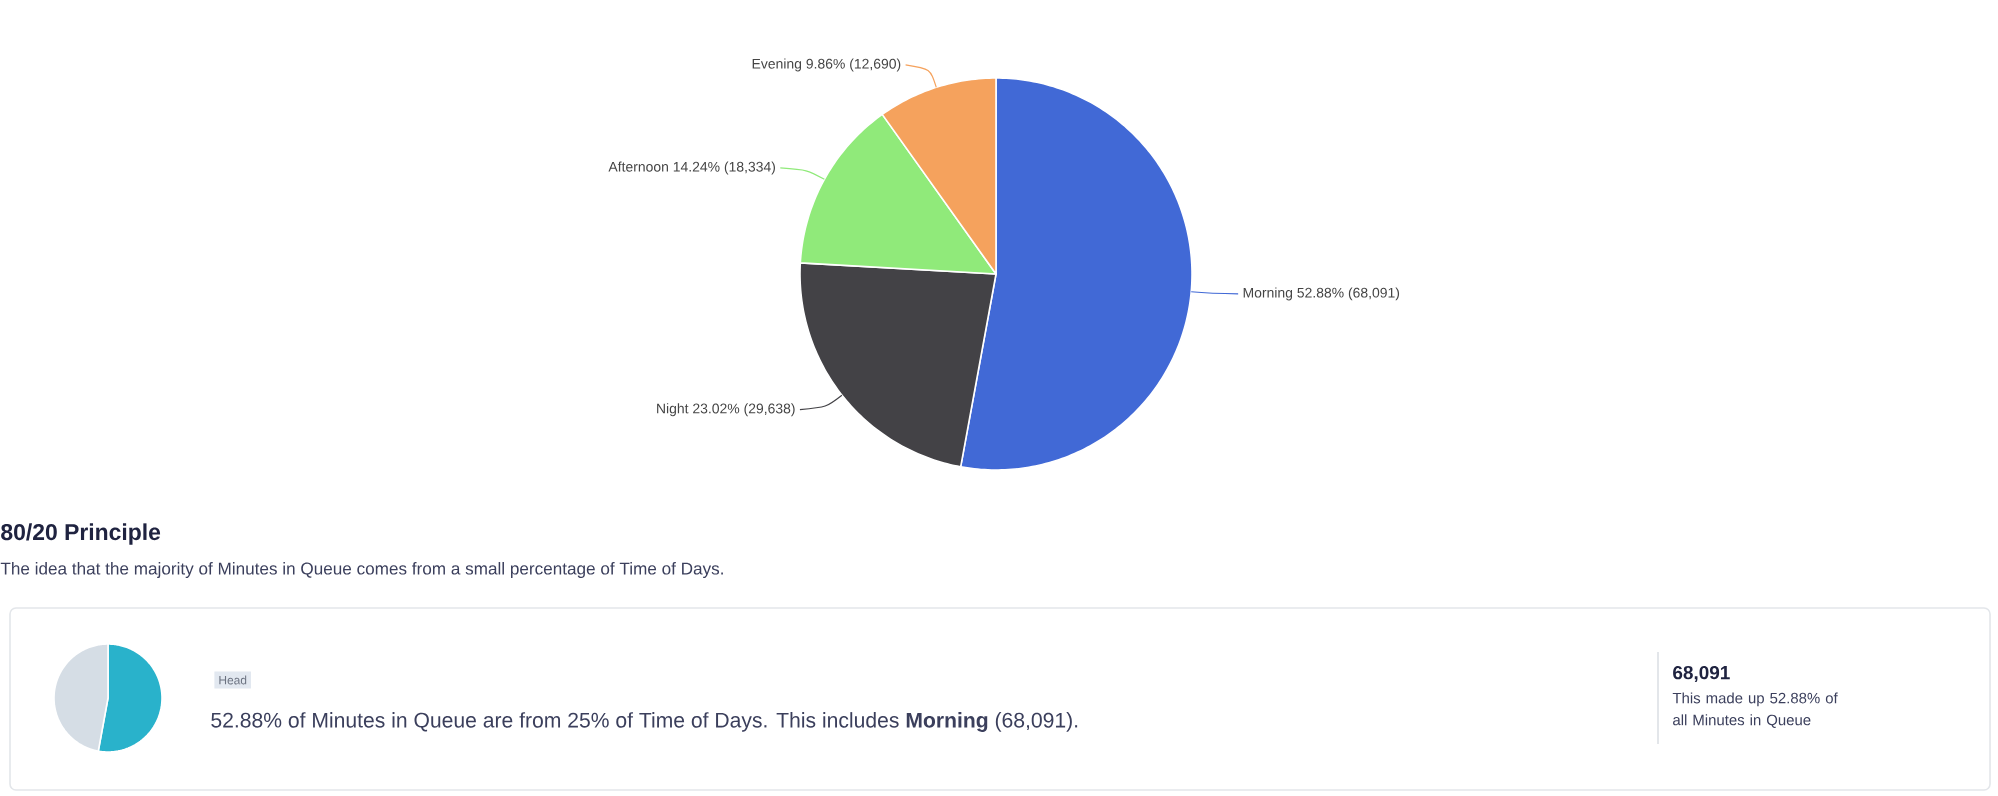 Image resolution: width=1998 pixels, height=796 pixels. What do you see at coordinates (81, 534) in the screenshot?
I see `chart-title: 80/20 Principle` at bounding box center [81, 534].